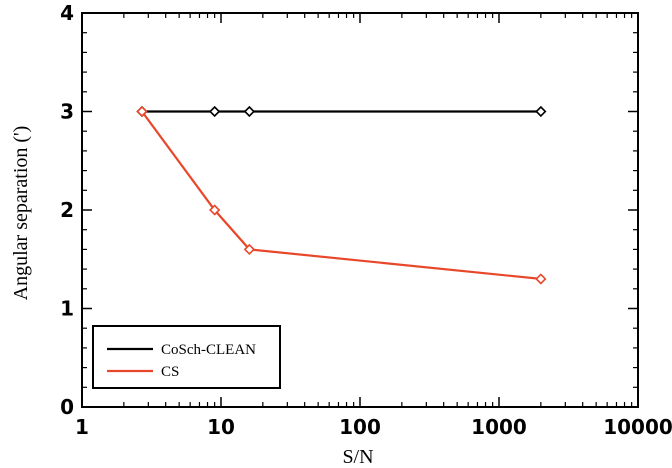 The image size is (672, 468). Describe the element at coordinates (637, 427) in the screenshot. I see `x-tick-label: 10000` at that location.